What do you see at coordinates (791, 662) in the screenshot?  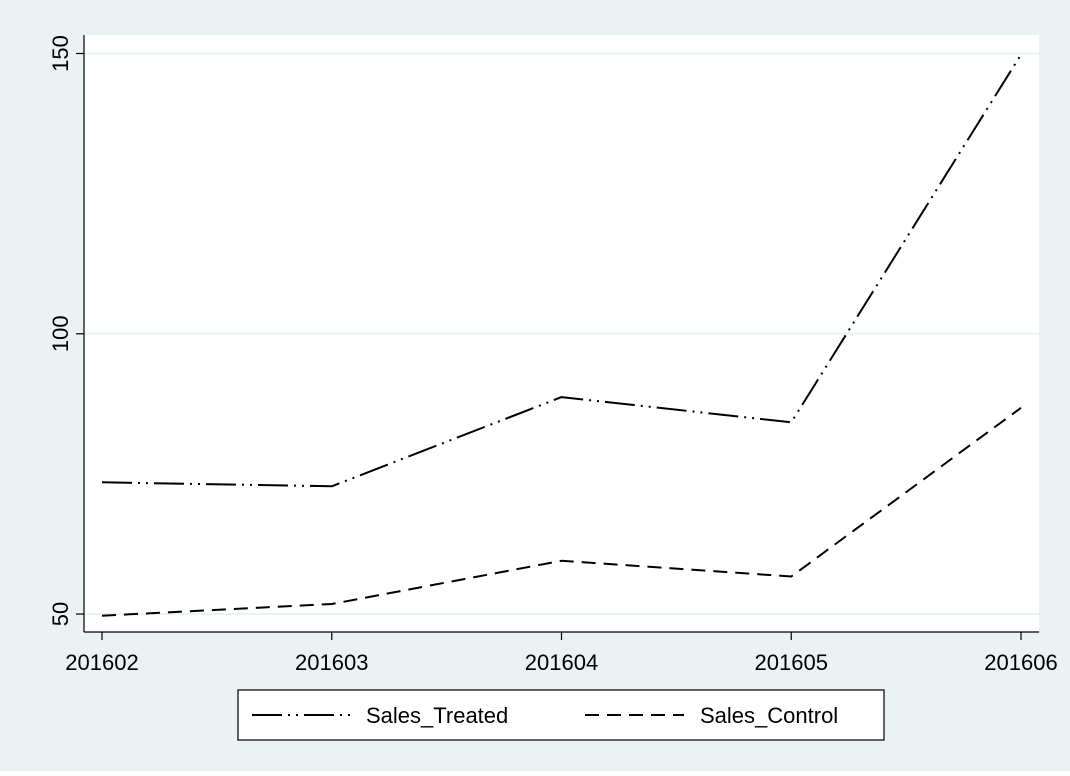 I see `x-tick-label: 201605` at bounding box center [791, 662].